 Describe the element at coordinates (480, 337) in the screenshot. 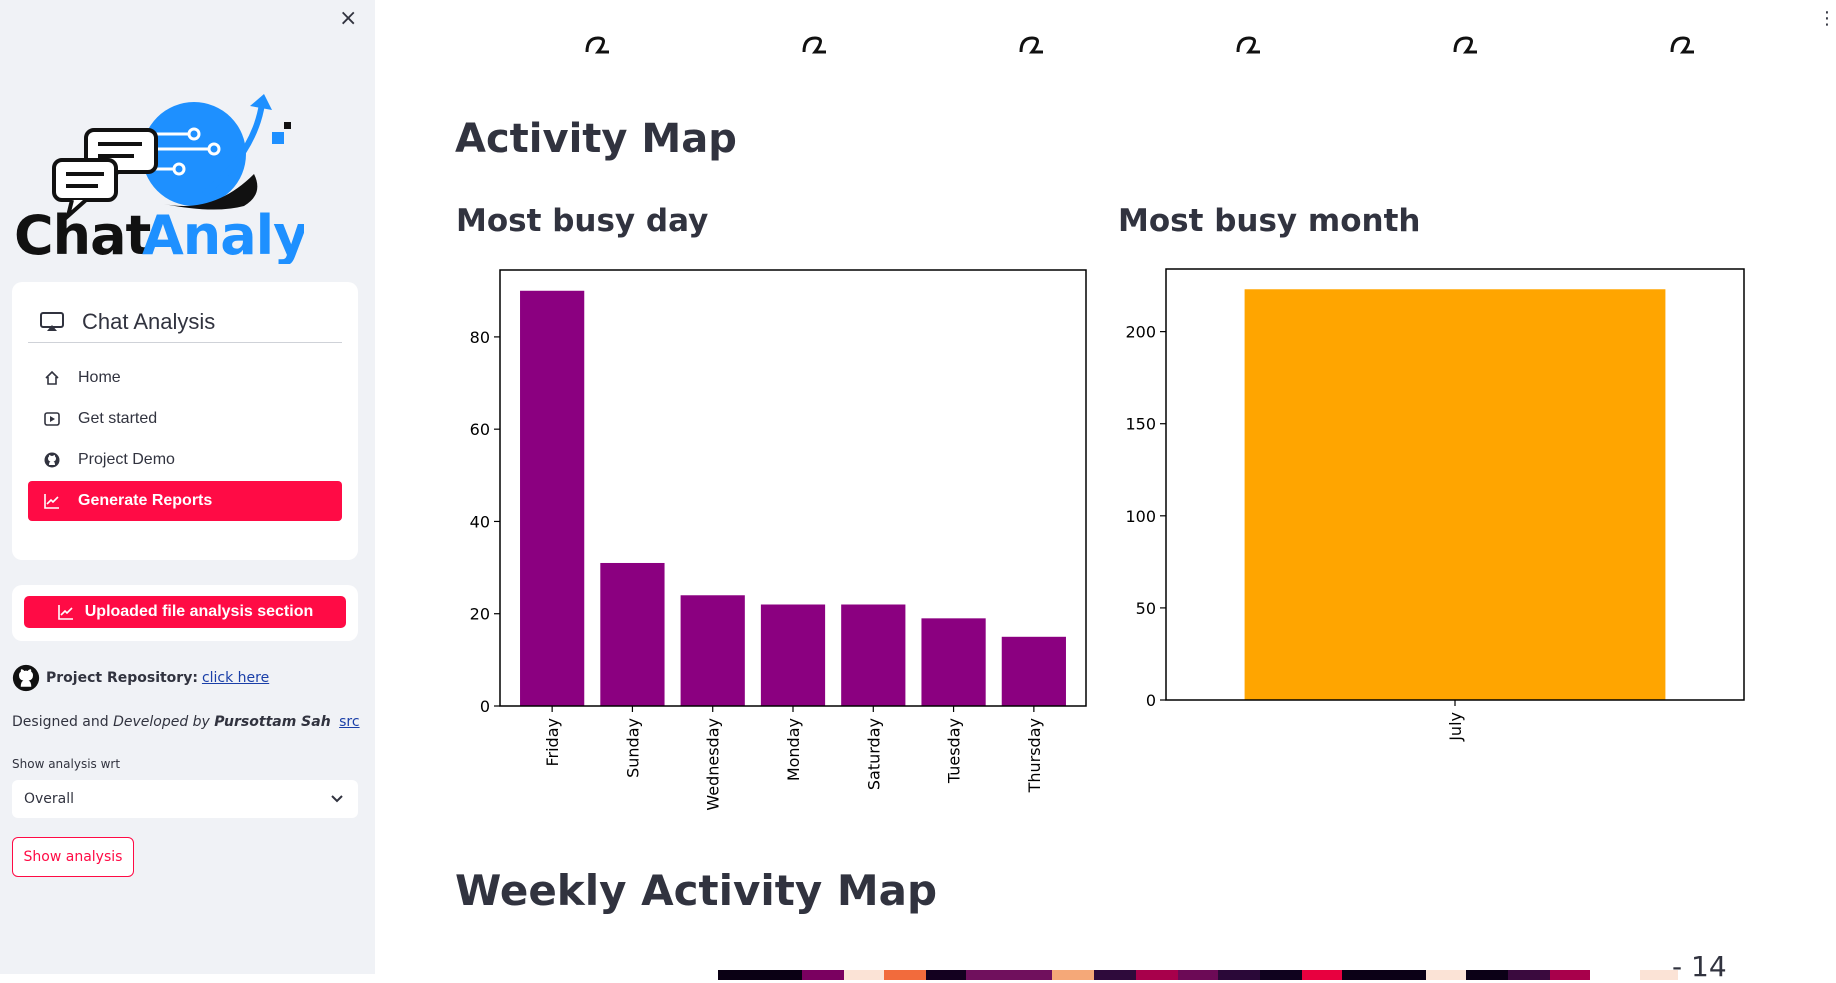

I see `y-tick-label: 80` at that location.